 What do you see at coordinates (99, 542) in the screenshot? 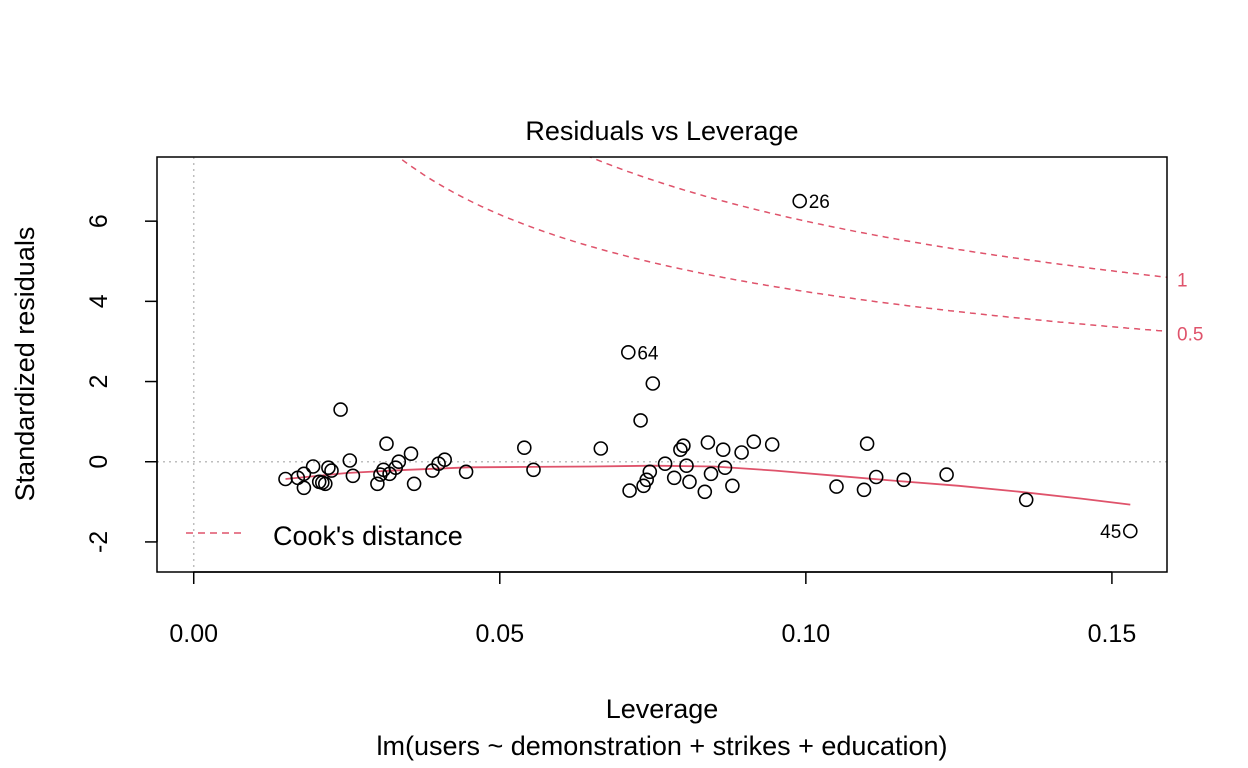
I see `y-tick-label: -2` at bounding box center [99, 542].